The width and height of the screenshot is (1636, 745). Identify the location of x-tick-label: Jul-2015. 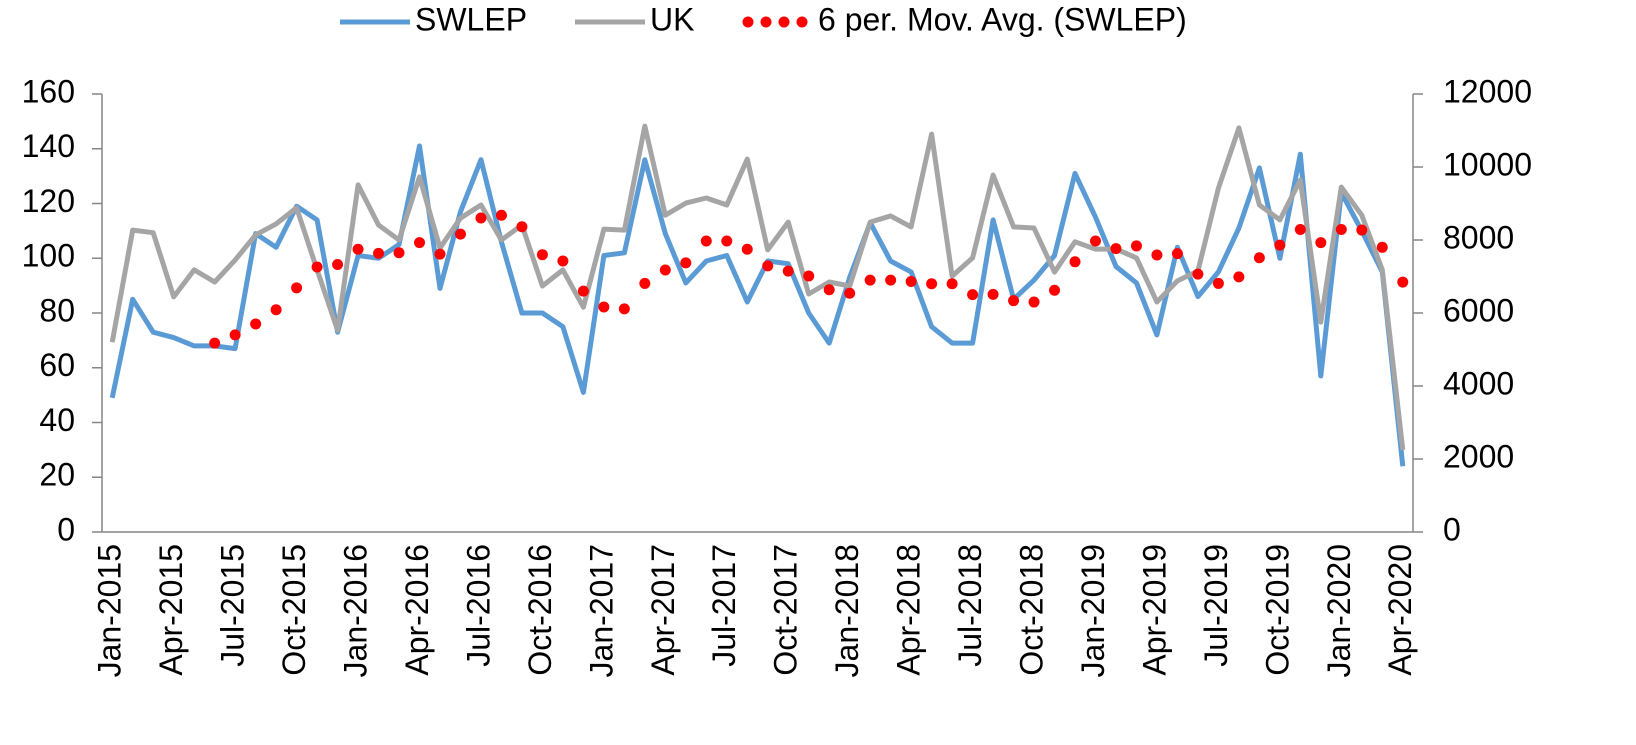
(233, 605).